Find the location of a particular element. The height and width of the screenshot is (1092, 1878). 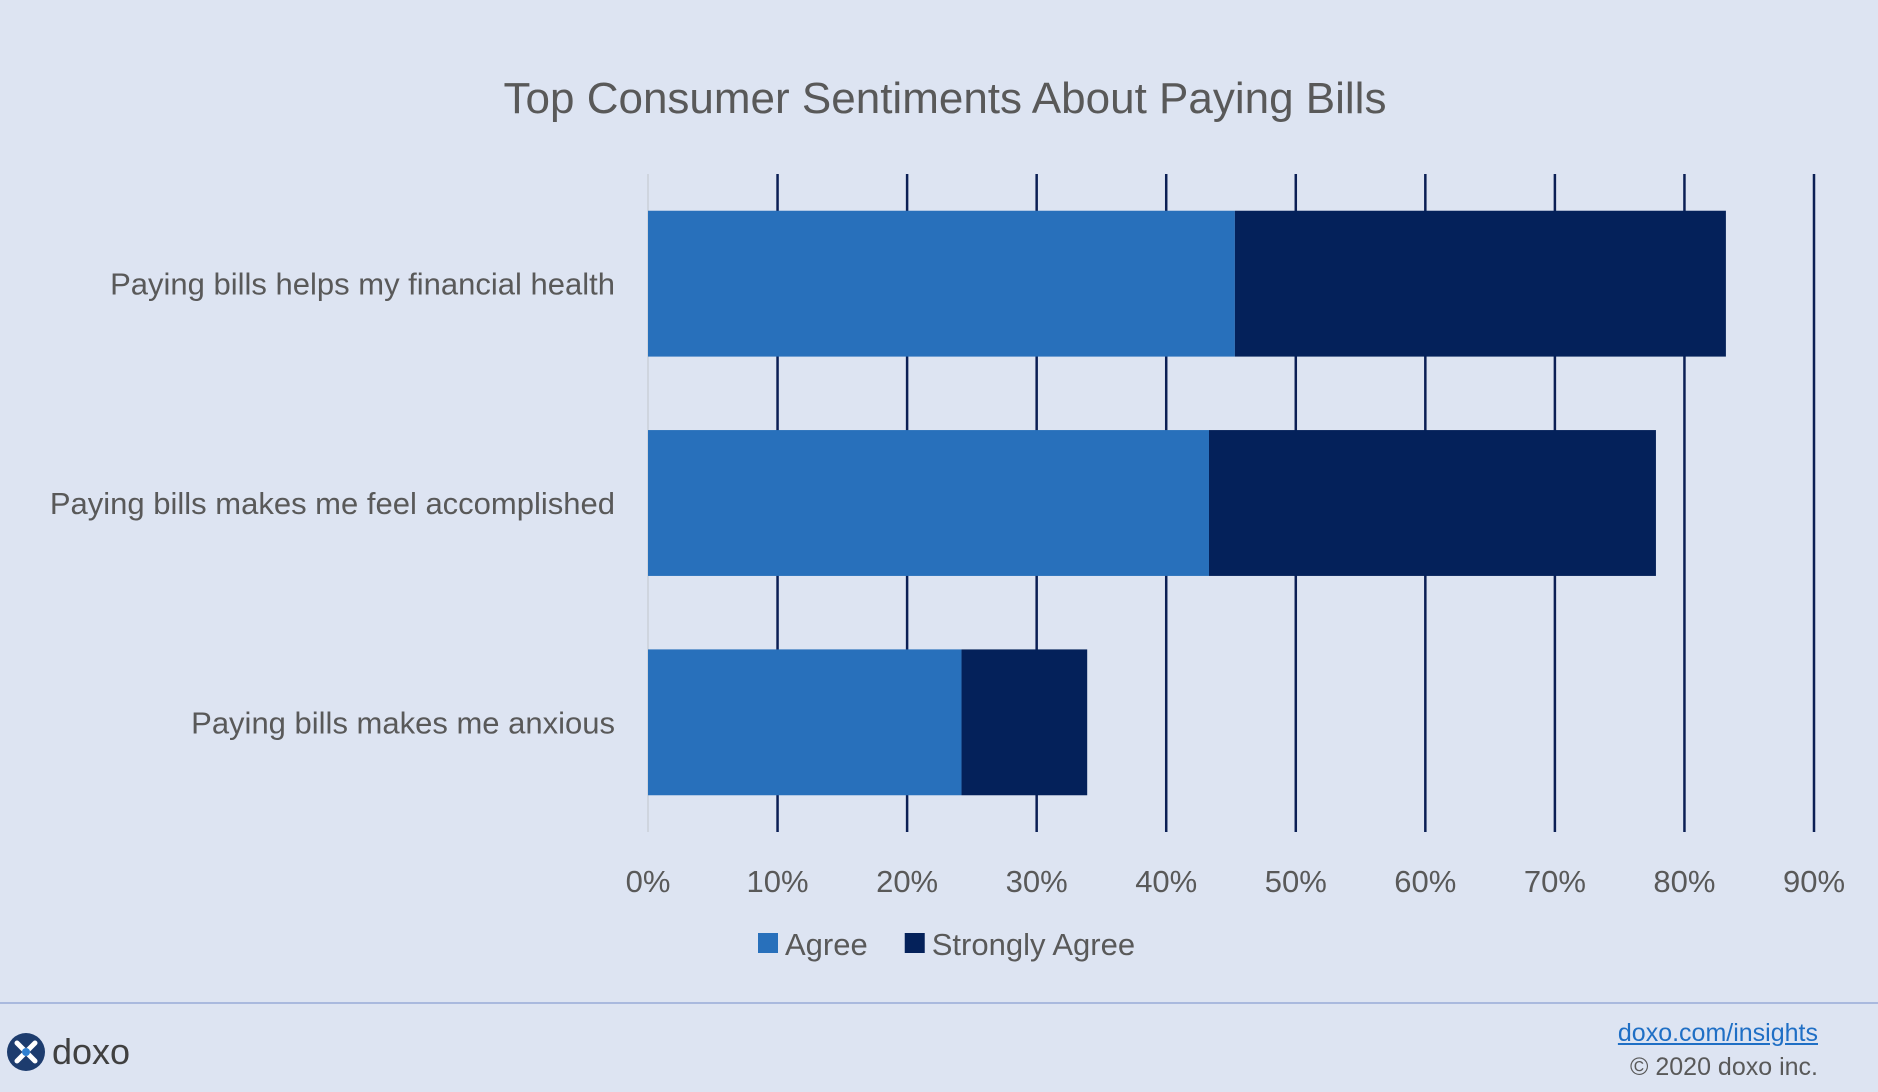

tick-label: 20% is located at coordinates (907, 881).